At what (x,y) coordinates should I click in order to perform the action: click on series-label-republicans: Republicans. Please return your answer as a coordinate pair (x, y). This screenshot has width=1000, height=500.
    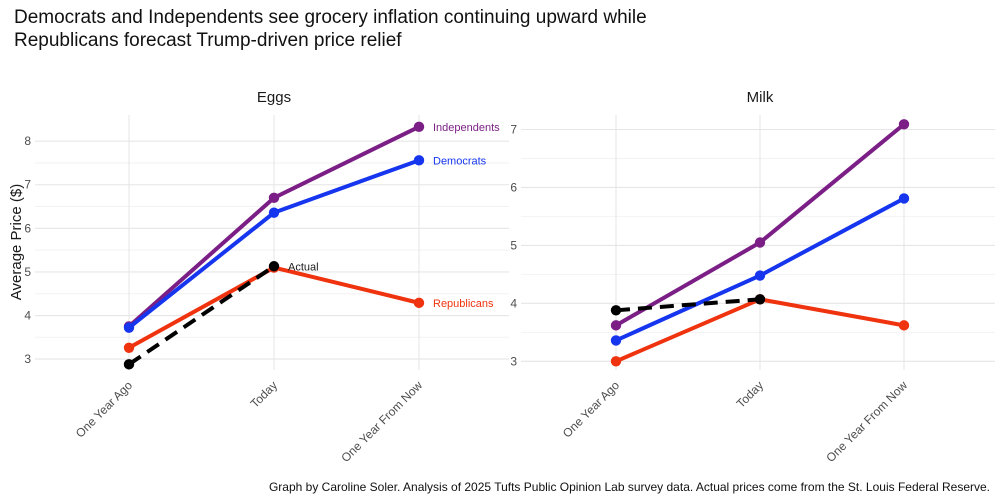
    Looking at the image, I should click on (463, 304).